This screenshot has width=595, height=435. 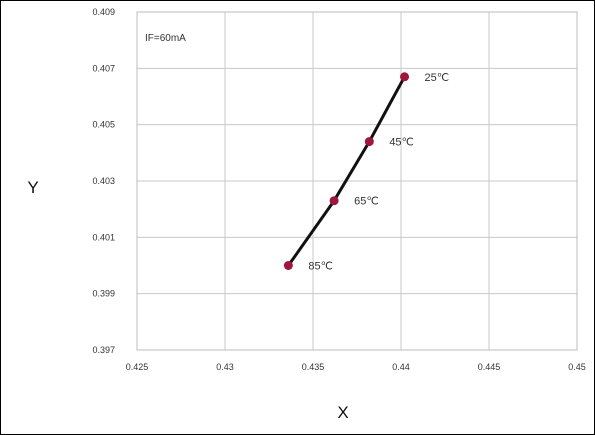 I want to click on x-axis-title: X, so click(x=342, y=412).